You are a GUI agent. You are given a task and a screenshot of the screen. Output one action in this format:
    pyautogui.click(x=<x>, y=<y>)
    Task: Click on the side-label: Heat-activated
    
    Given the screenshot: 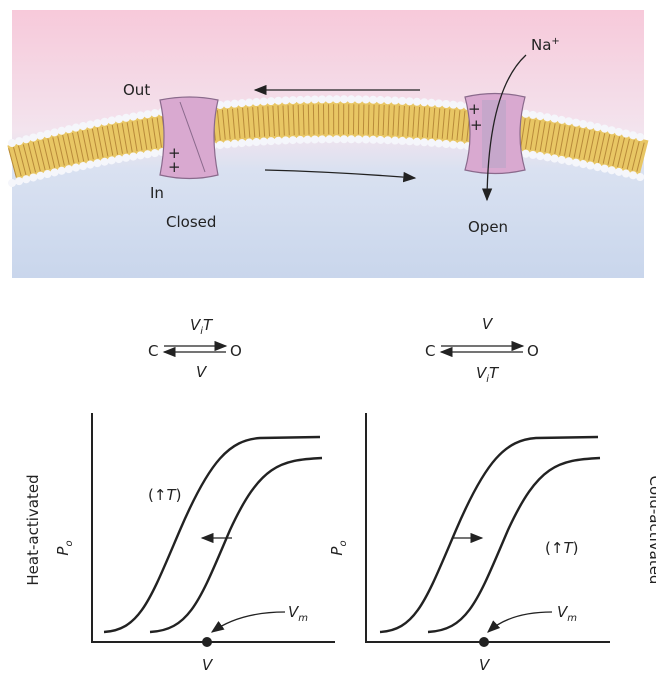 What is the action you would take?
    pyautogui.click(x=33, y=529)
    